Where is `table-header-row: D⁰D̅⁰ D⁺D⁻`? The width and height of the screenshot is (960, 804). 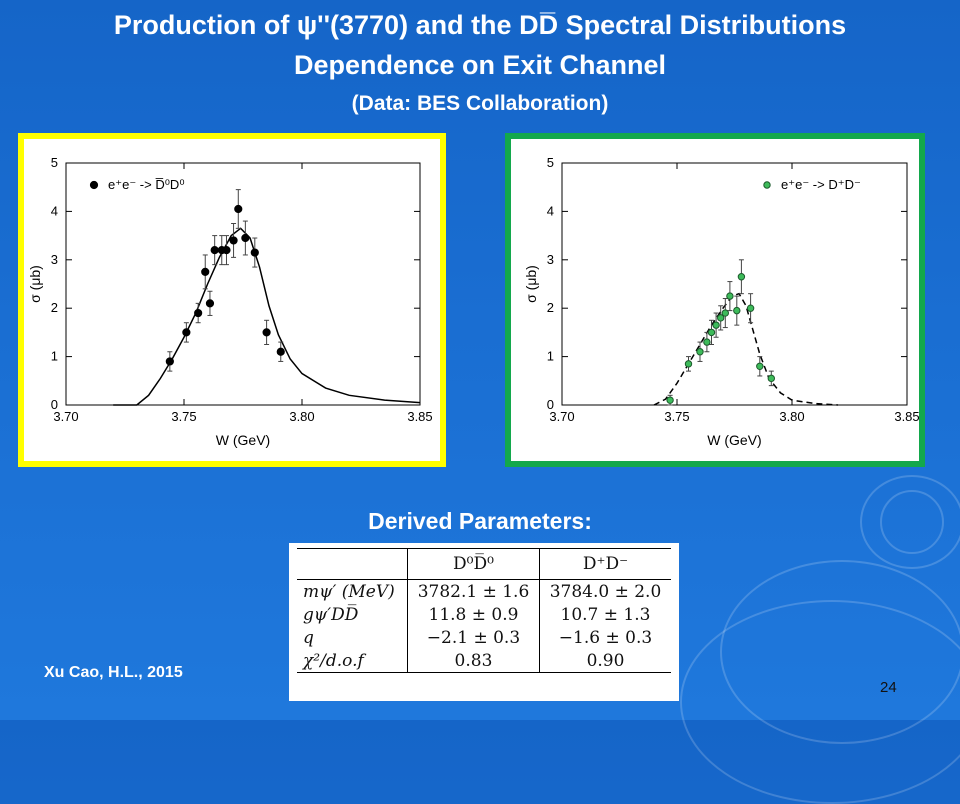 table-header-row: D⁰D̅⁰ D⁺D⁻ is located at coordinates (484, 564).